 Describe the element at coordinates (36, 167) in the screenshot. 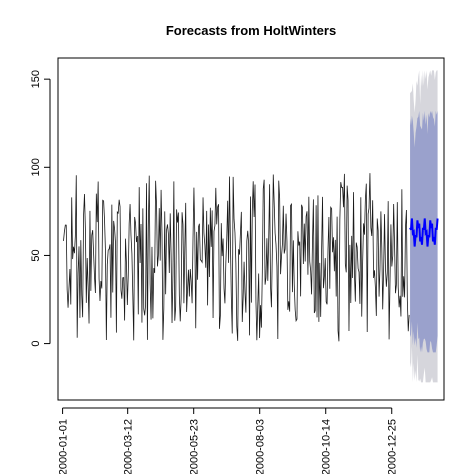

I see `y-tick-label: 100` at that location.